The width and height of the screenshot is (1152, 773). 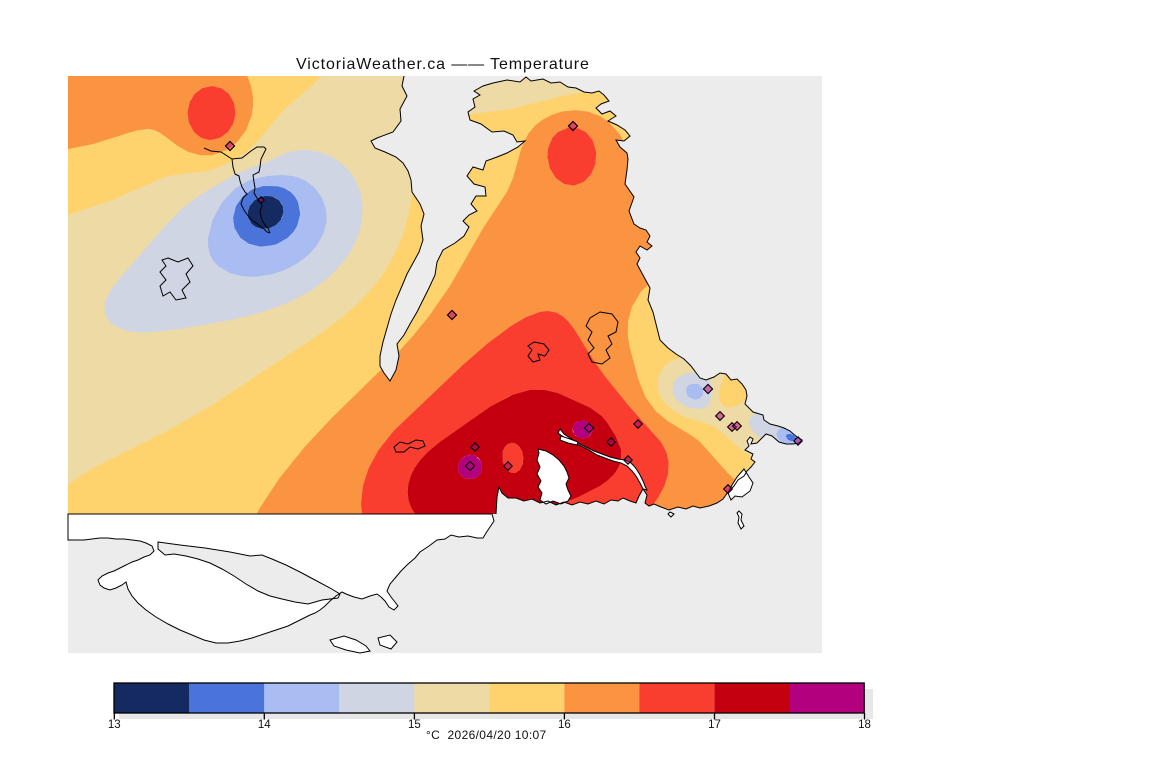 What do you see at coordinates (864, 725) in the screenshot?
I see `svg-text: 18` at bounding box center [864, 725].